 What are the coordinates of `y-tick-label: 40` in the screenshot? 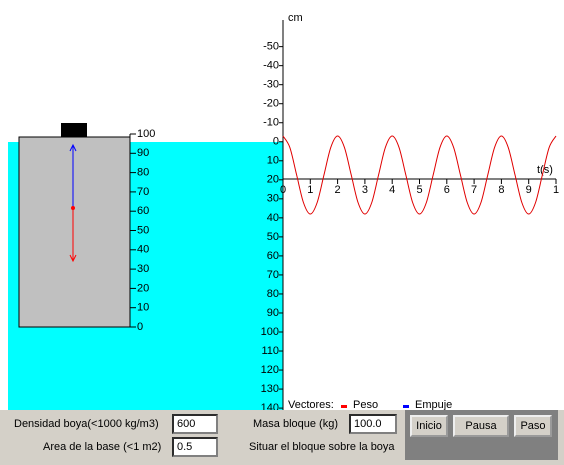 It's located at (273, 218).